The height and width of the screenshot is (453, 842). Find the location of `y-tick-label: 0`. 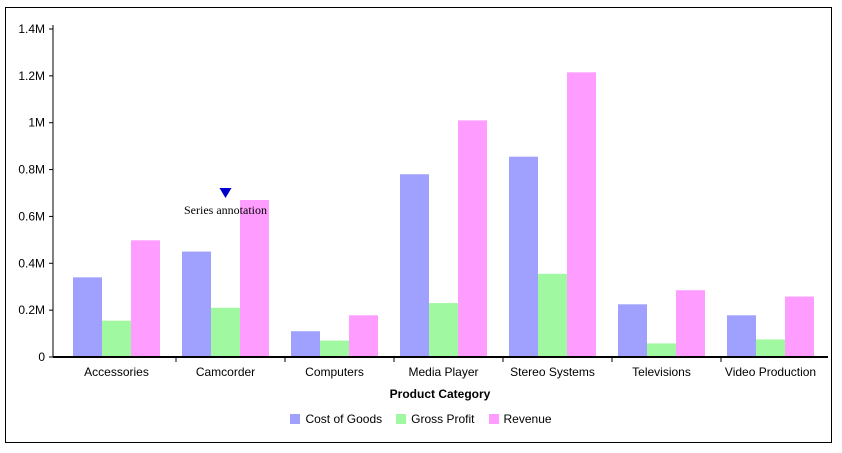

y-tick-label: 0 is located at coordinates (41, 357).